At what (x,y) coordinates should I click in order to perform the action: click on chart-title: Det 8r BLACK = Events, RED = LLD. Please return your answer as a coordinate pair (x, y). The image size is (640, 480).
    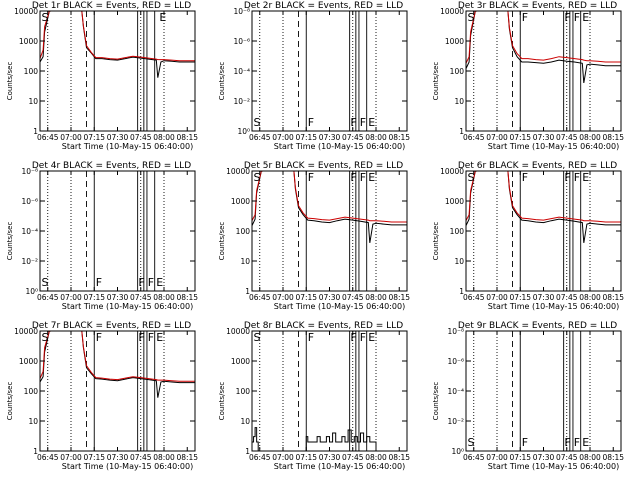
    Looking at the image, I should click on (323, 326).